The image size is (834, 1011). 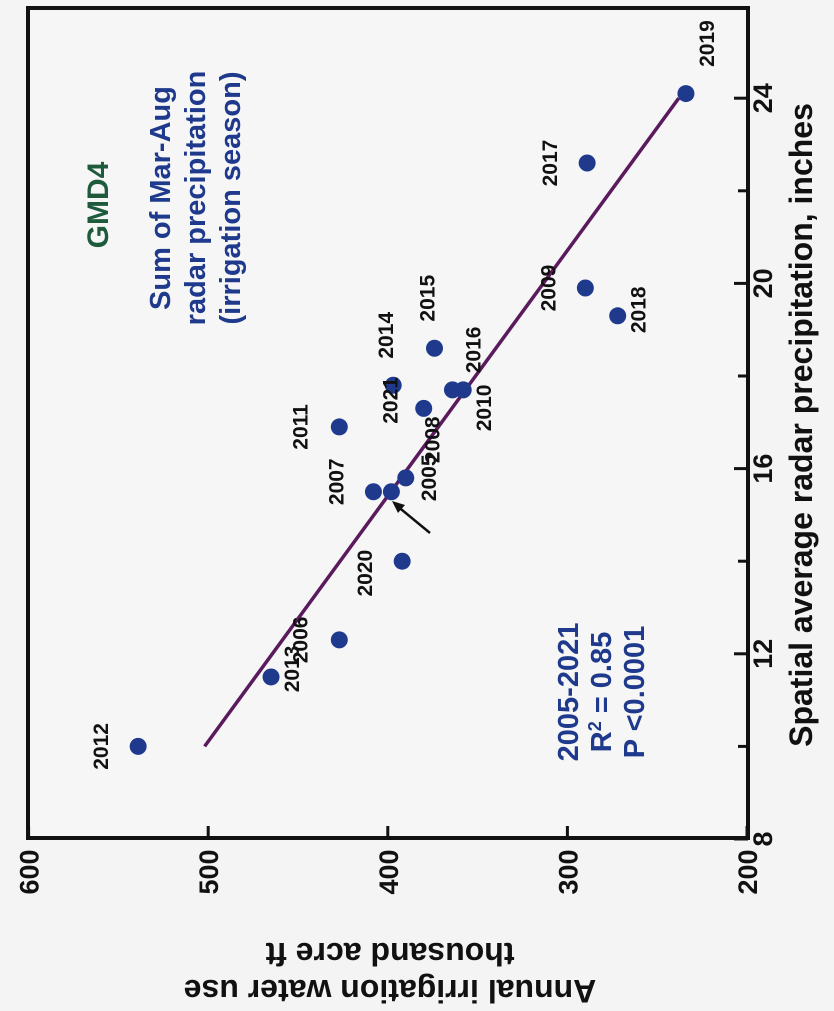 I want to click on chart-title-line1: Sum of Mar-Aug, so click(x=161, y=198).